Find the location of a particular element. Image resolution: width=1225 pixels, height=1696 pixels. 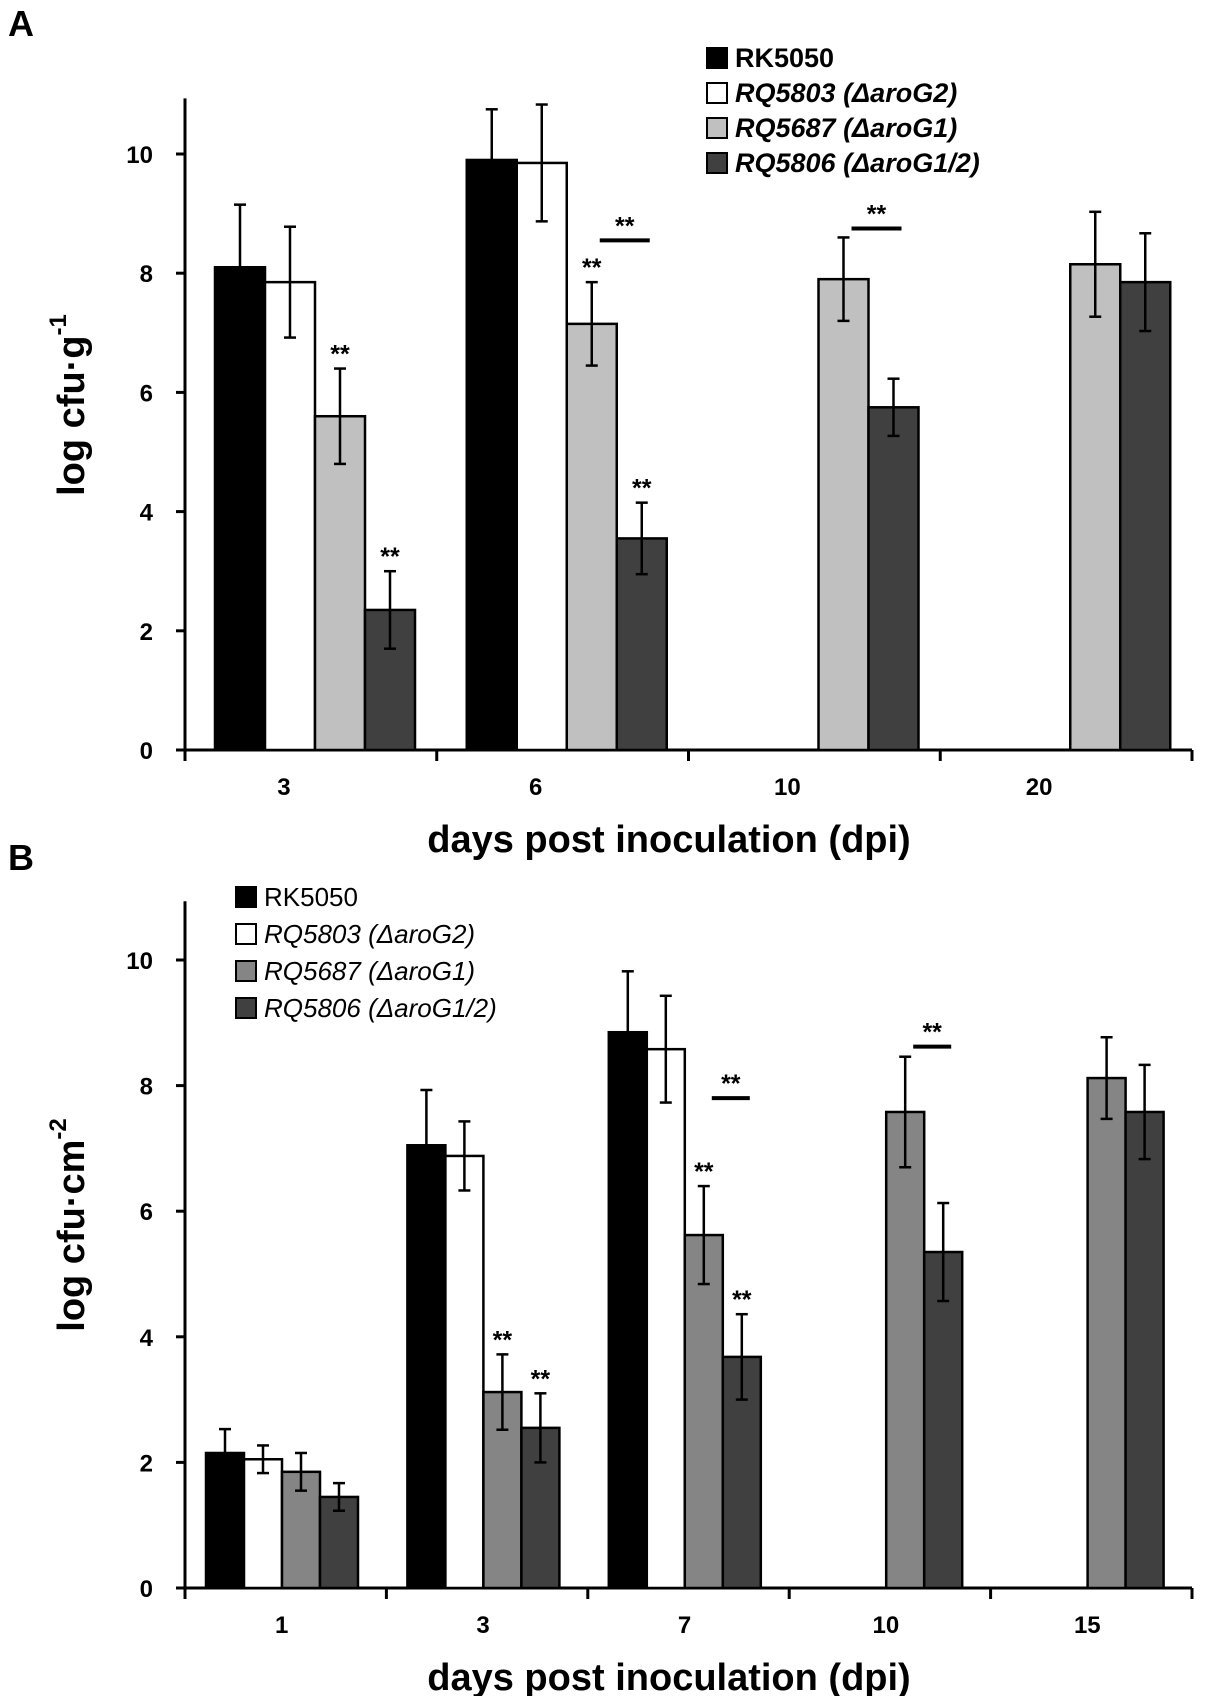

y-axis-title-a: log cfu·g-1 is located at coordinates (69, 405).